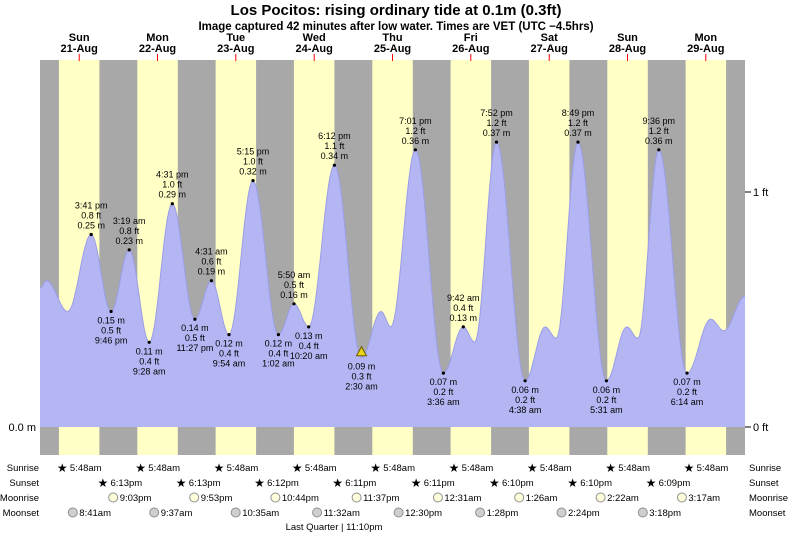 The image size is (793, 538). Describe the element at coordinates (173, 195) in the screenshot. I see `annotation-line: 0.29 m` at that location.